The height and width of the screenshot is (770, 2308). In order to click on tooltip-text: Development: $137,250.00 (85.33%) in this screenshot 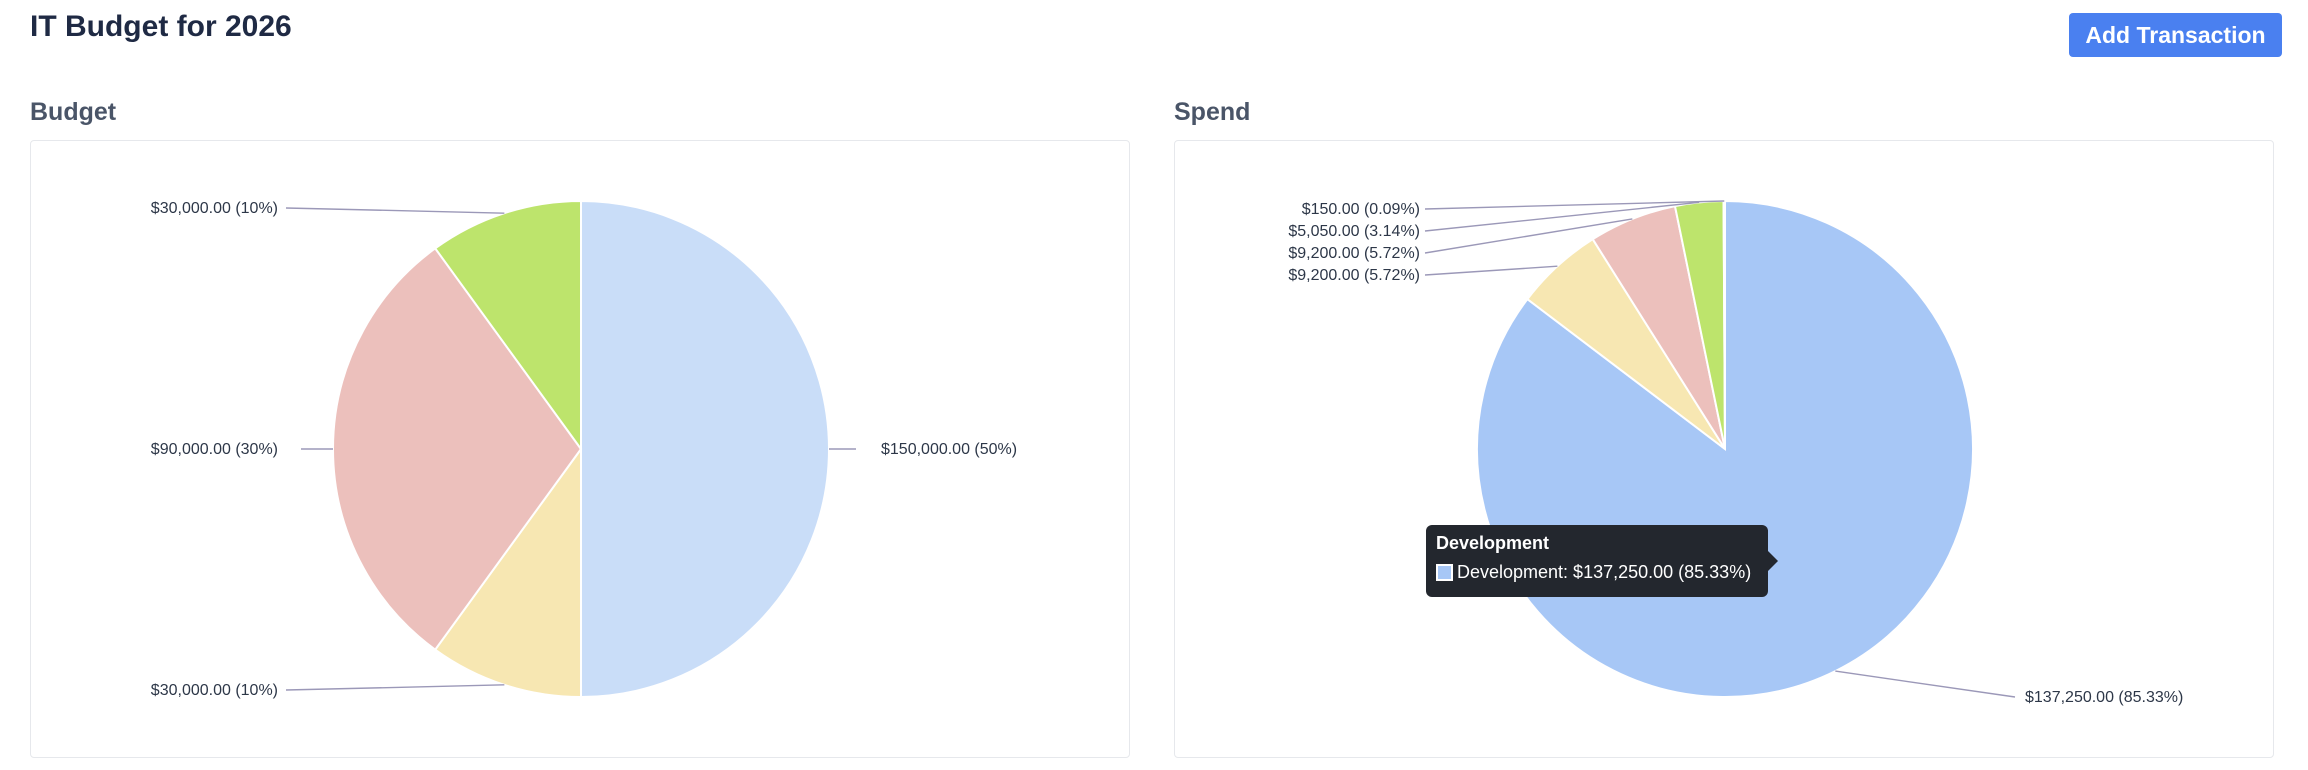, I will do `click(1604, 572)`.